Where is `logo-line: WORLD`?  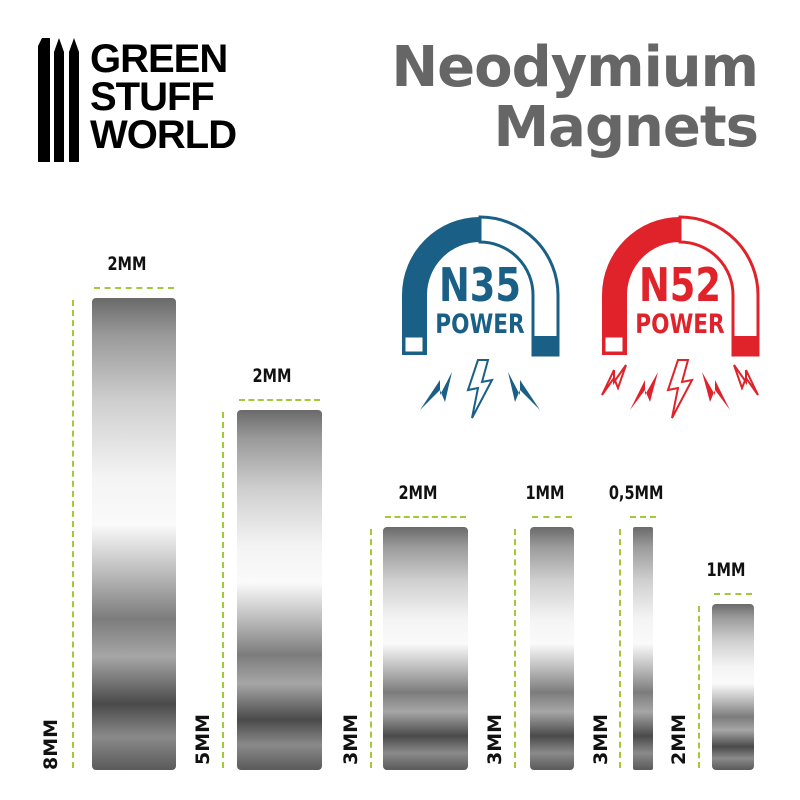 logo-line: WORLD is located at coordinates (163, 135).